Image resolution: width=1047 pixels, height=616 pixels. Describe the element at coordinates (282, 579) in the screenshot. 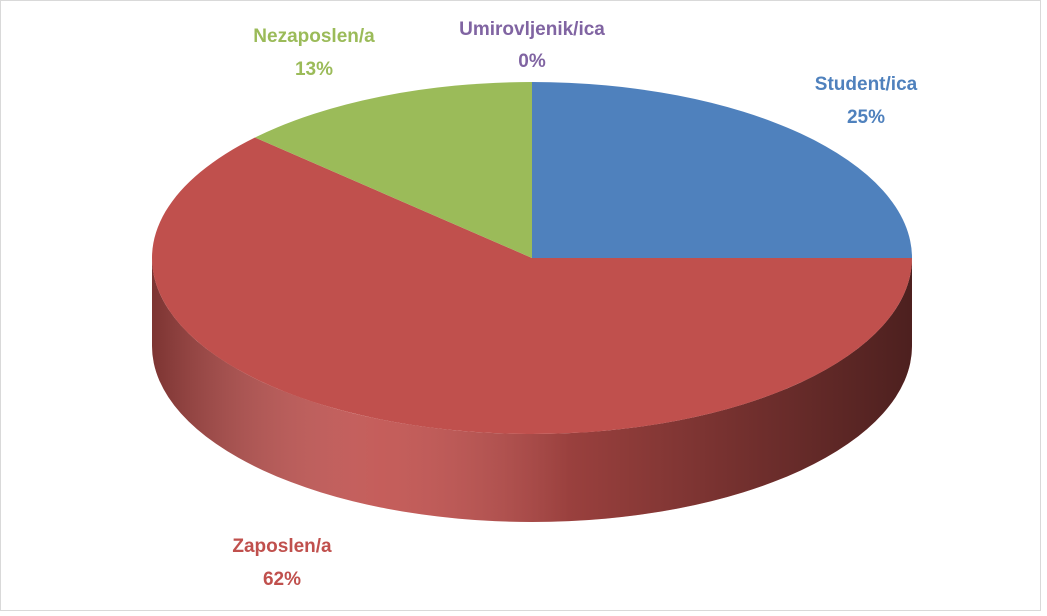

I see `slice-value-label: 62%` at that location.